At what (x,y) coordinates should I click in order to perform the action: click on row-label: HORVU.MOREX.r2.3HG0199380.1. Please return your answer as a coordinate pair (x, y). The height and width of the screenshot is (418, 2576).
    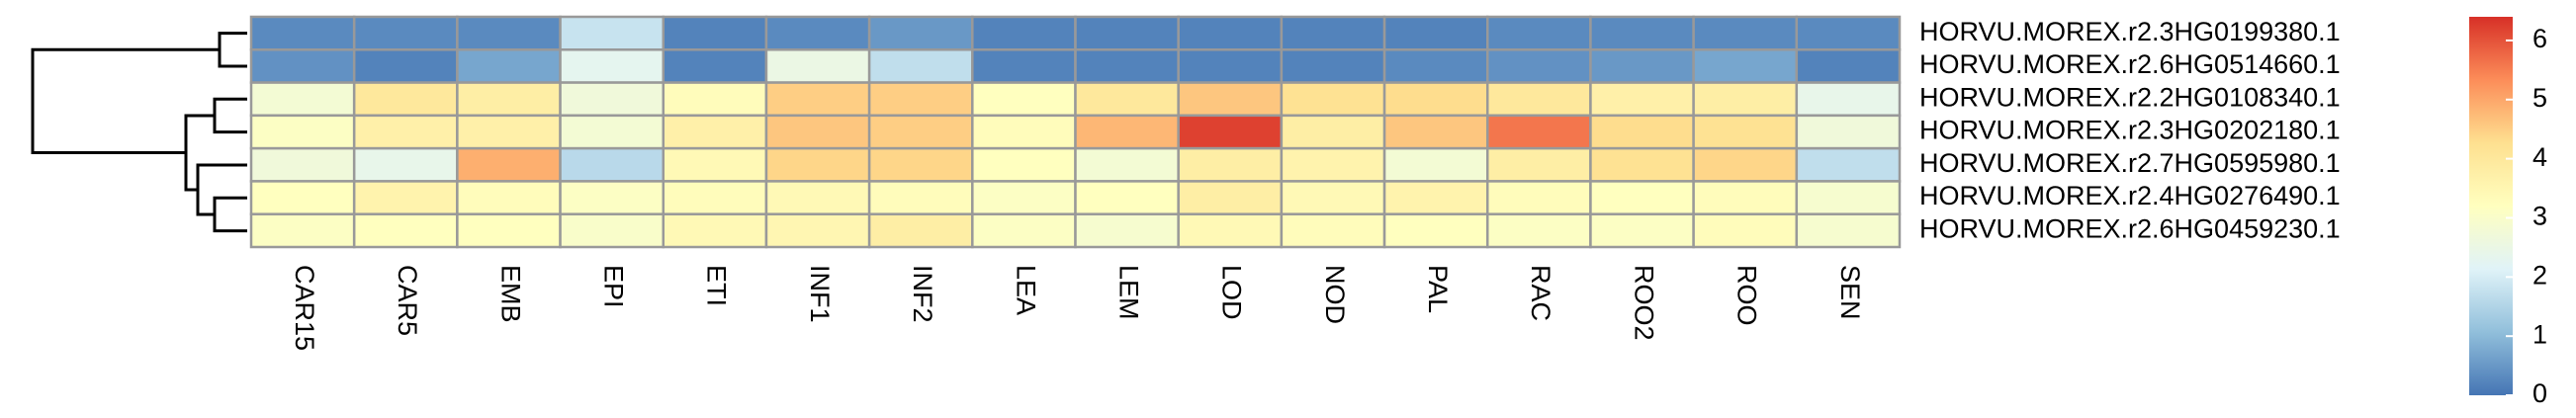
    Looking at the image, I should click on (2130, 31).